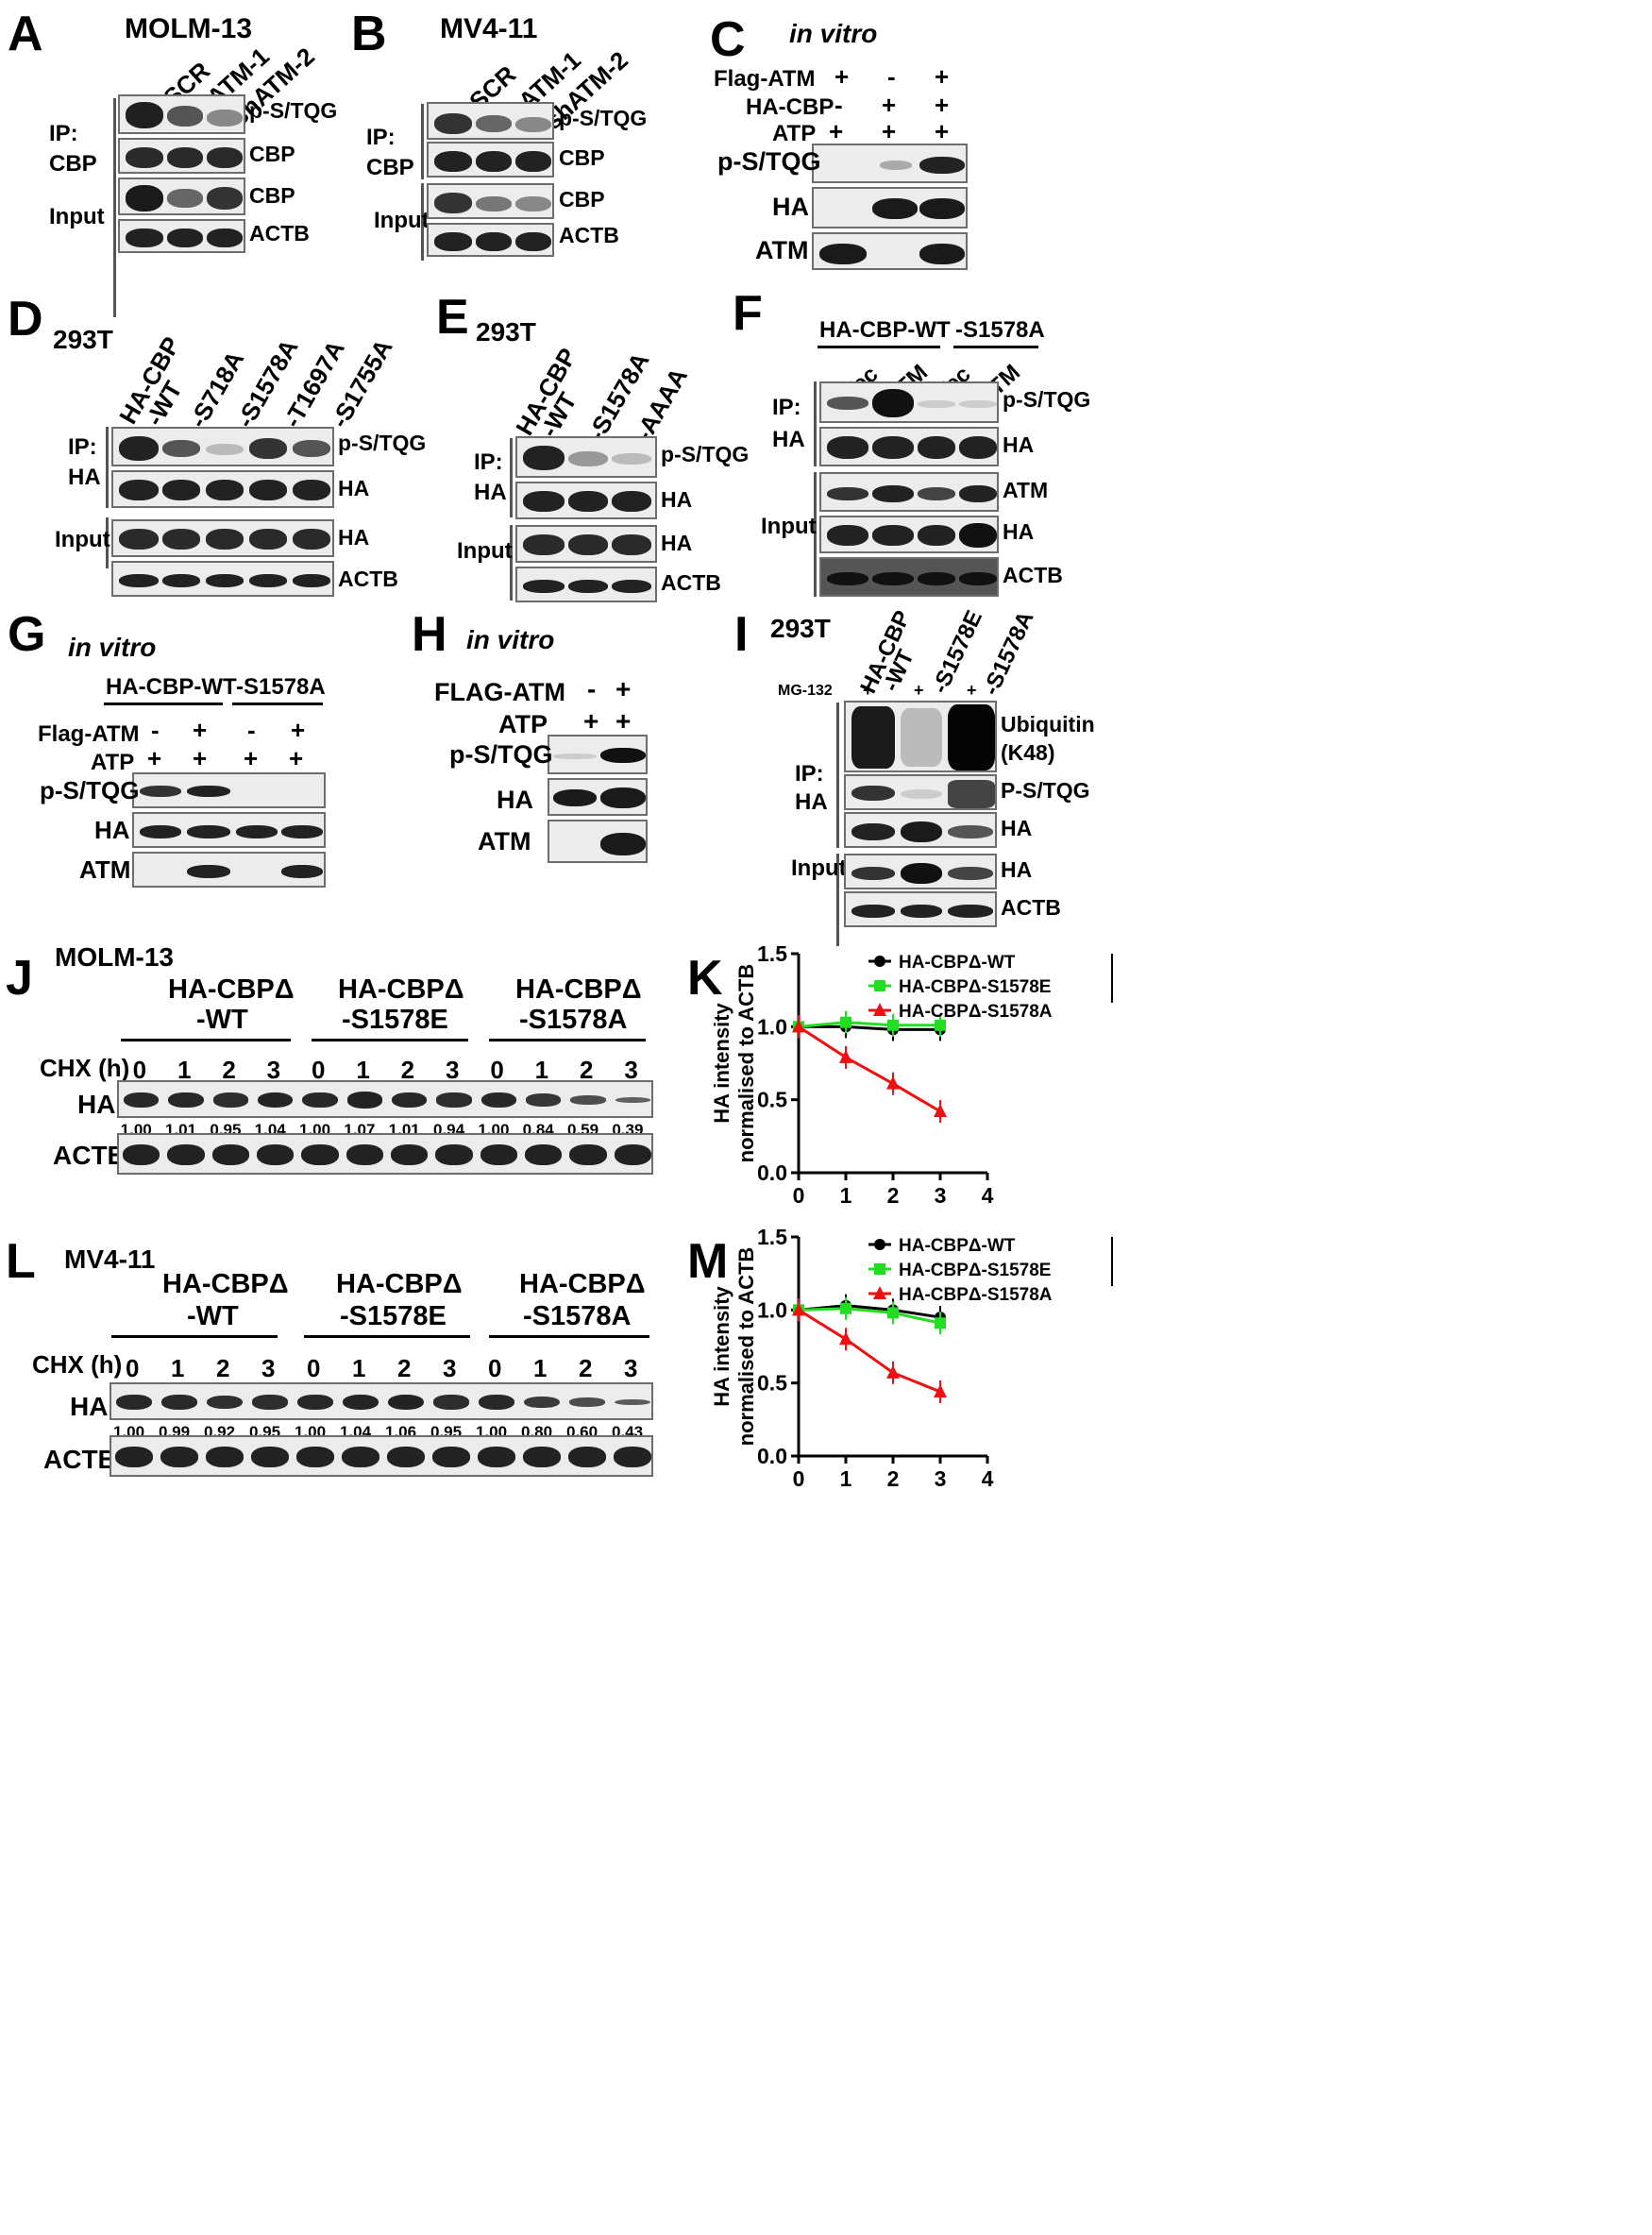 This screenshot has height=2235, width=1652. What do you see at coordinates (976, 1295) in the screenshot?
I see `legend-label: HA-CBPΔ-S1578A` at bounding box center [976, 1295].